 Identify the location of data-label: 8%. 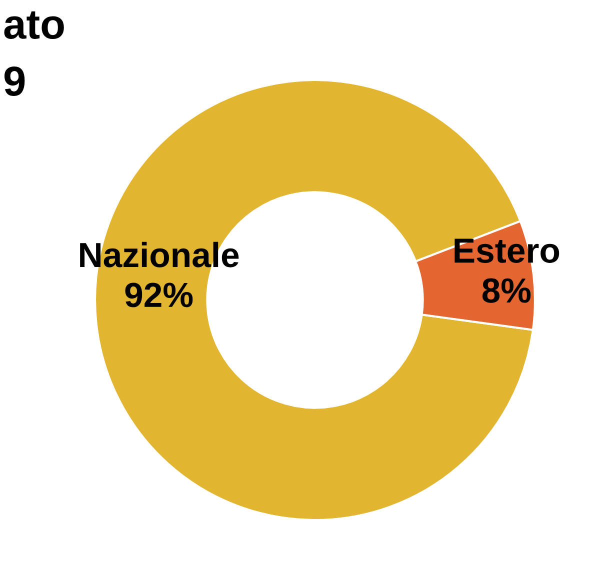
(506, 290).